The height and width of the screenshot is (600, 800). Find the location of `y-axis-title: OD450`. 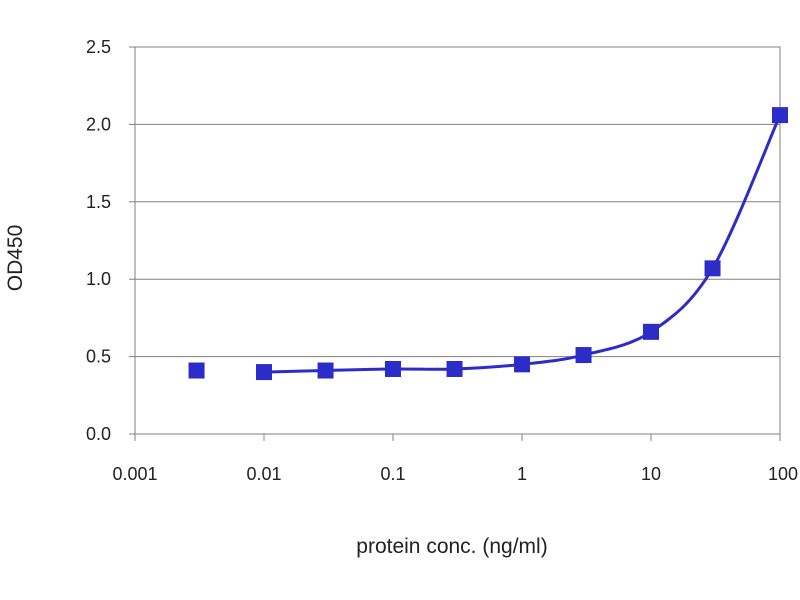

y-axis-title: OD450 is located at coordinates (15, 258).